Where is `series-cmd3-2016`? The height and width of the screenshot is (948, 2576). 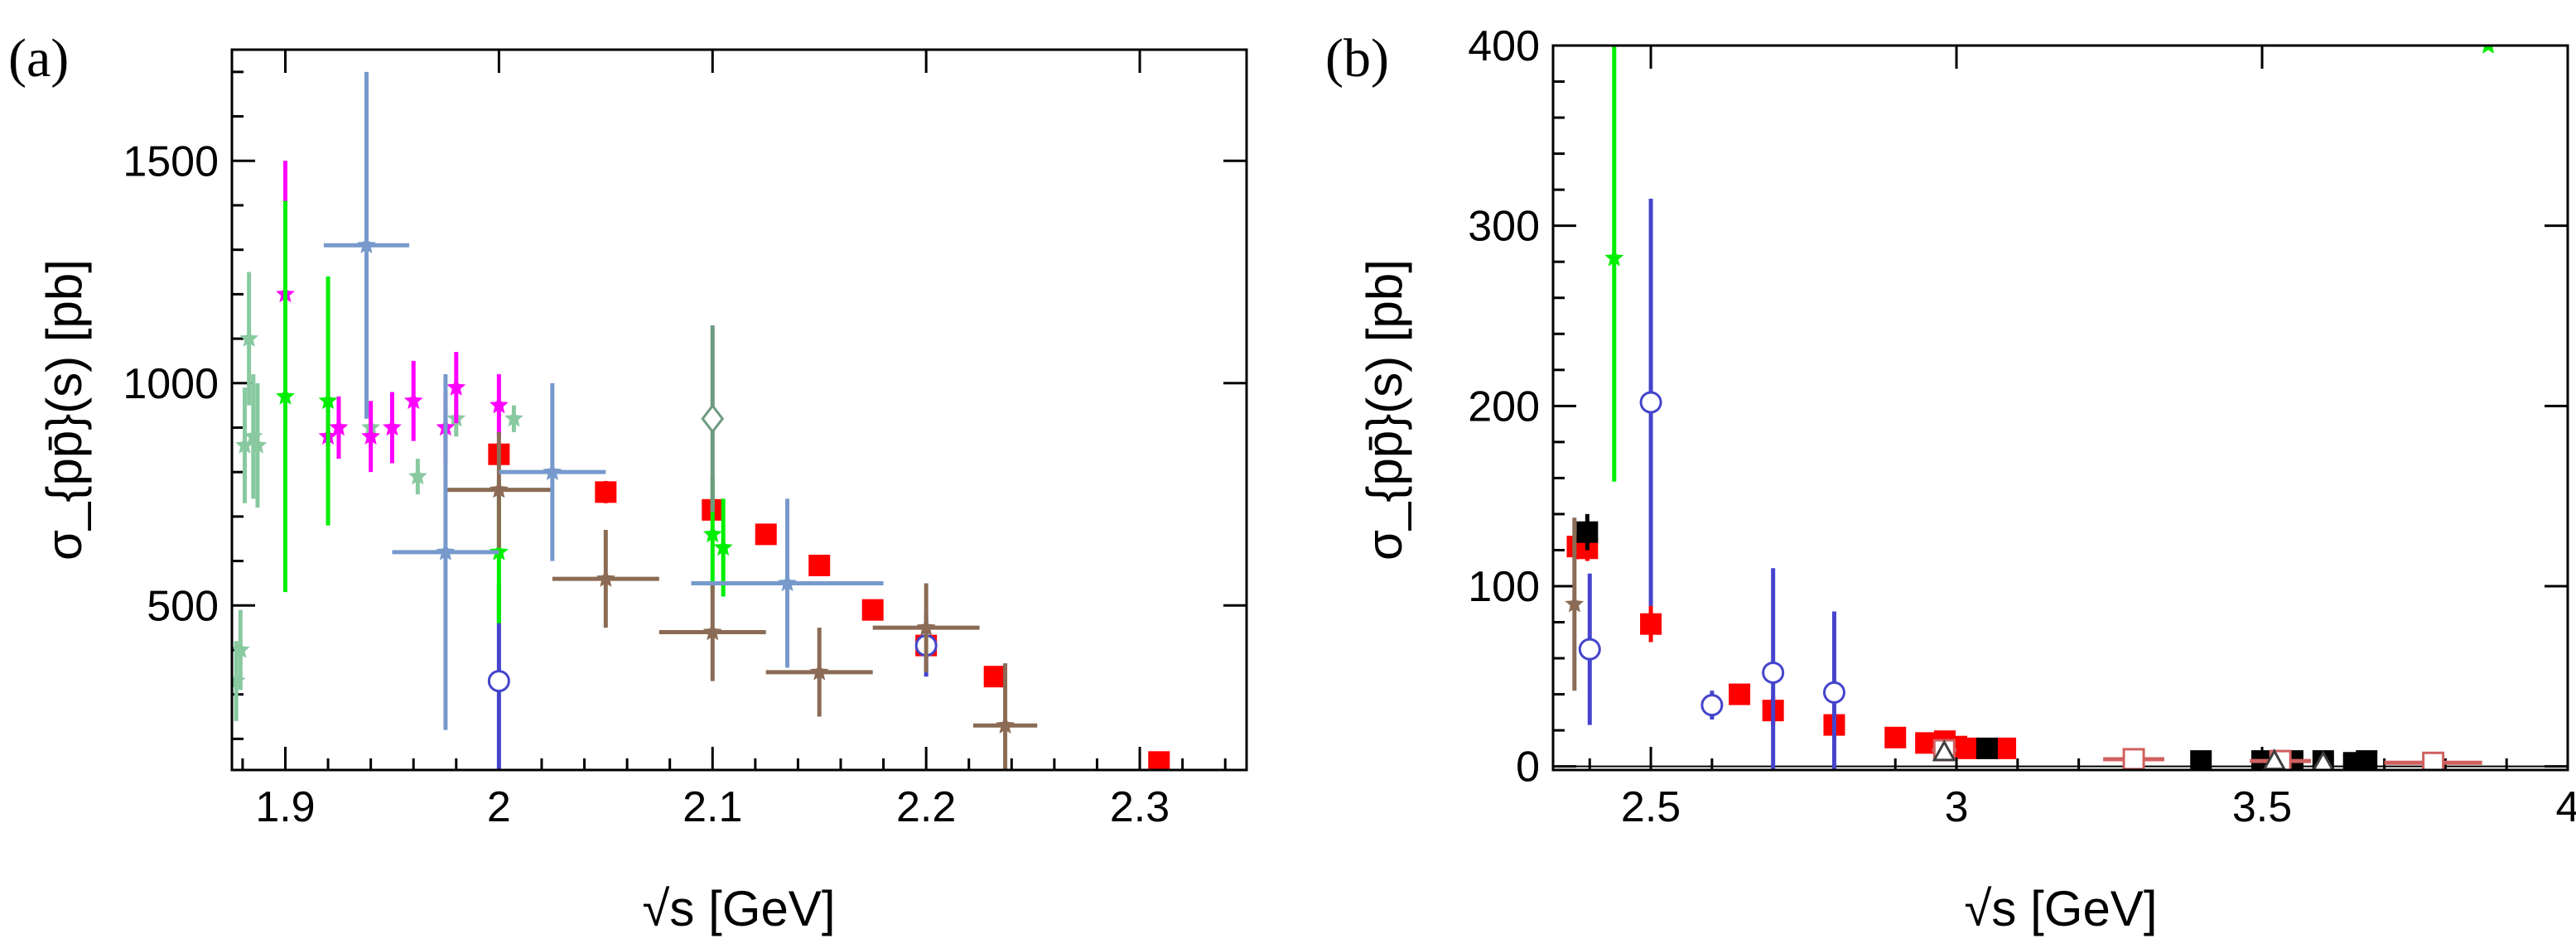 series-cmd3-2016 is located at coordinates (393, 317).